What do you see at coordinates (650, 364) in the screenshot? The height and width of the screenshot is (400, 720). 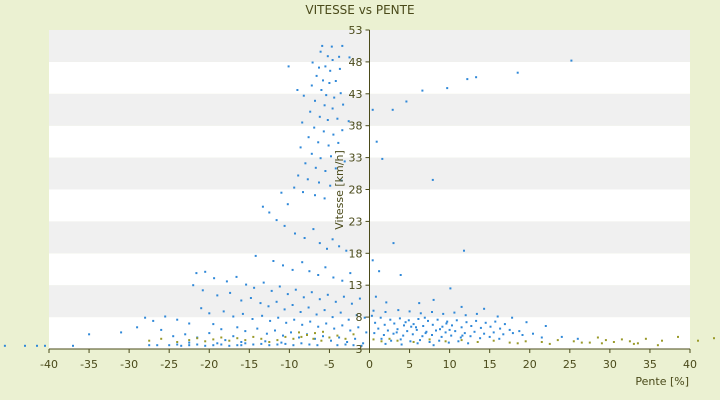 I see `x-tick-label: 35` at bounding box center [650, 364].